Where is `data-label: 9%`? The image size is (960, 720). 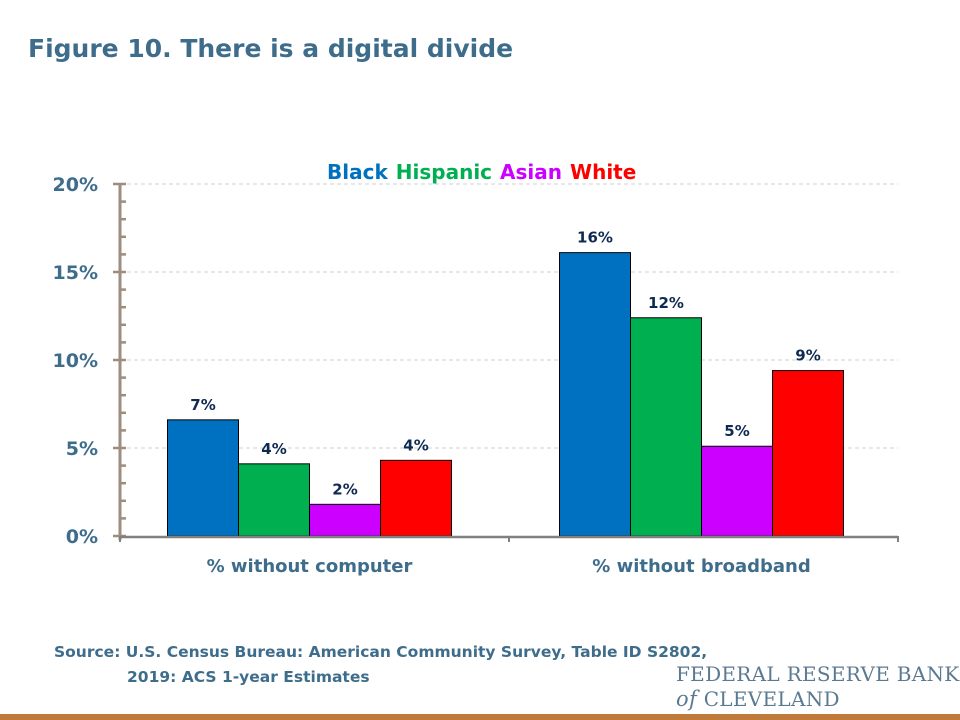 data-label: 9% is located at coordinates (807, 356).